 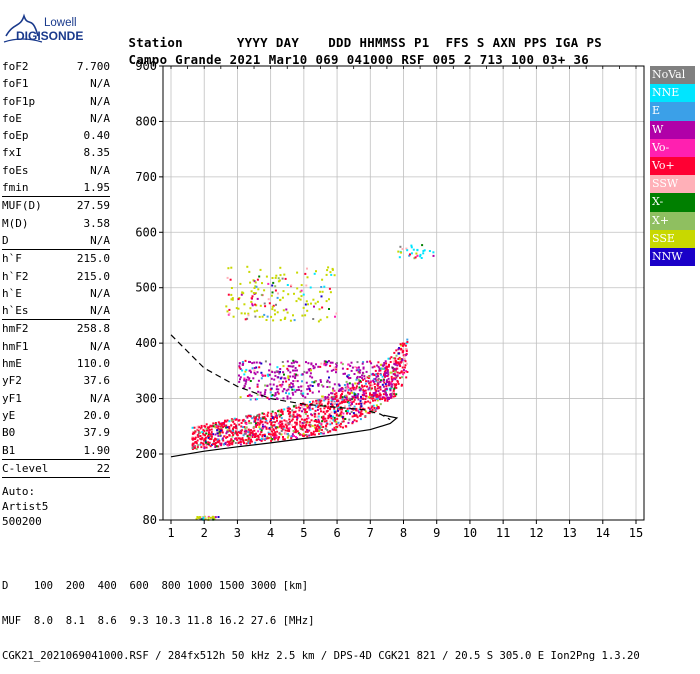 What do you see at coordinates (237, 533) in the screenshot?
I see `x-tick-label: 3` at bounding box center [237, 533].